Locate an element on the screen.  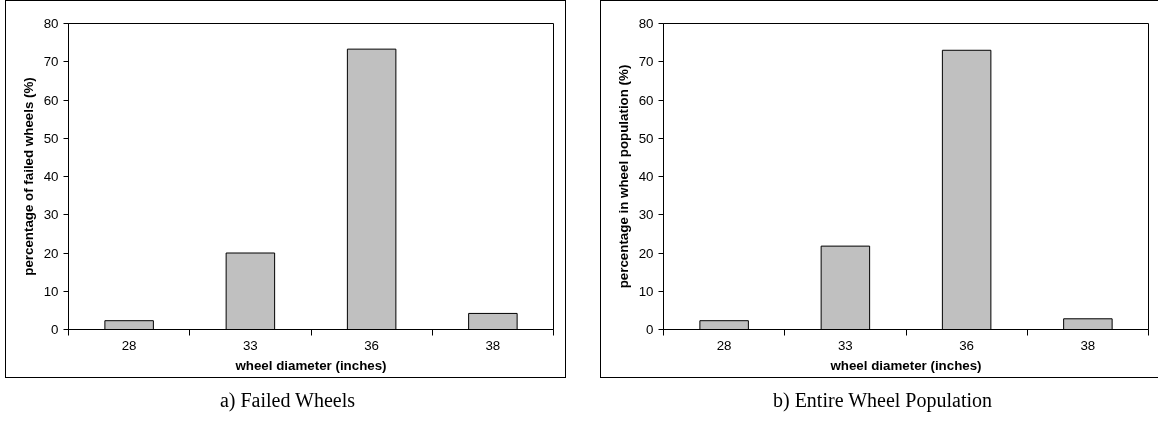
text: b) Entire Wheel Population is located at coordinates (882, 401).